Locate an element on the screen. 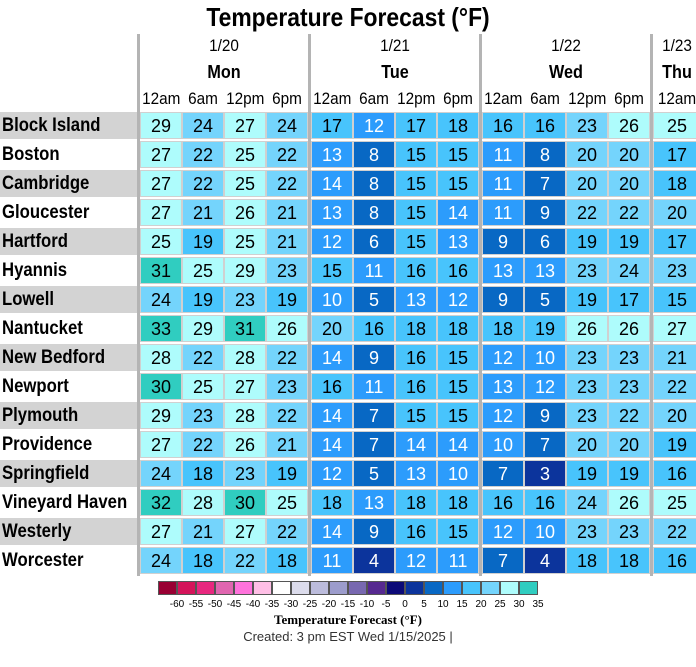 The height and width of the screenshot is (667, 696). legend-tick-label: 15 is located at coordinates (462, 604).